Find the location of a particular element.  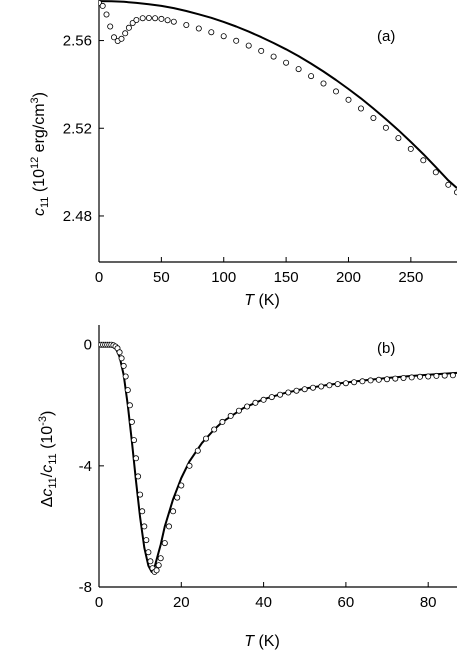

x-tick-label: 80 is located at coordinates (428, 602).